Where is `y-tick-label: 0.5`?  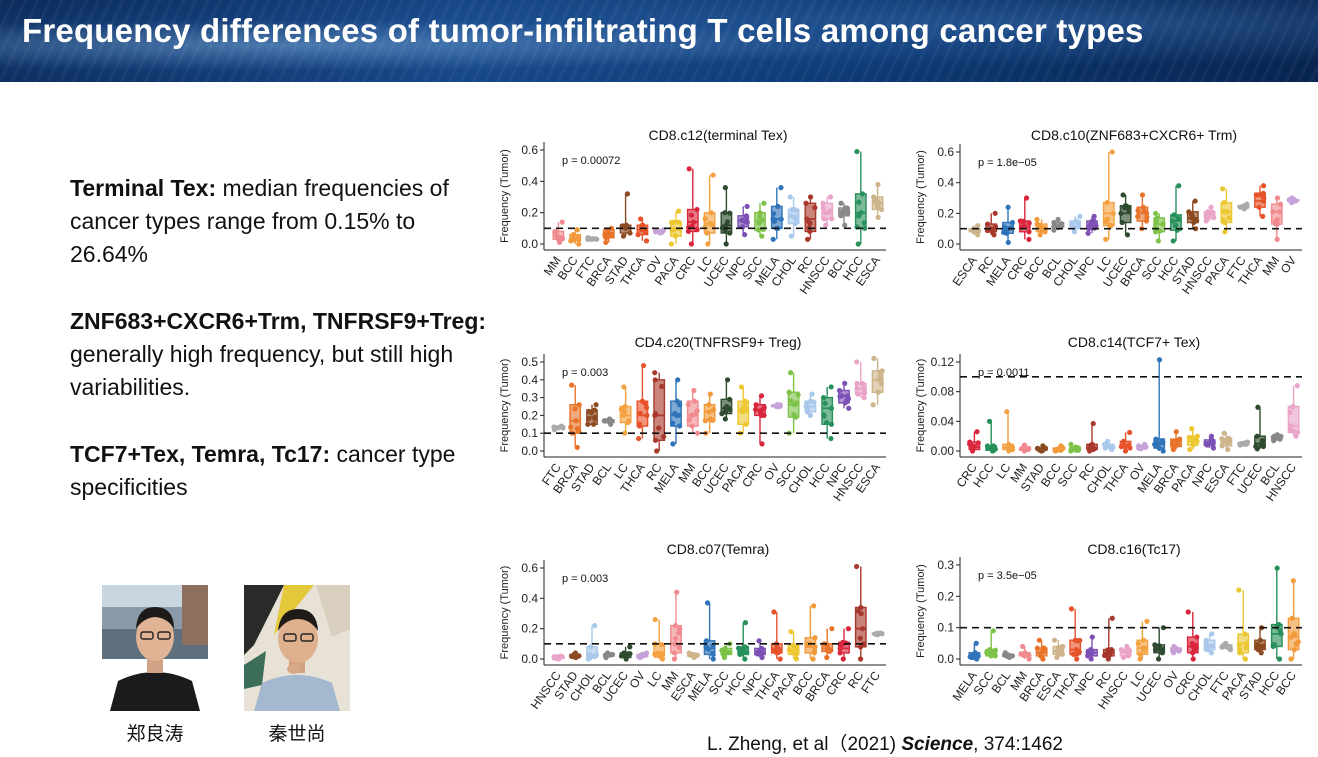
y-tick-label: 0.5 is located at coordinates (529, 362).